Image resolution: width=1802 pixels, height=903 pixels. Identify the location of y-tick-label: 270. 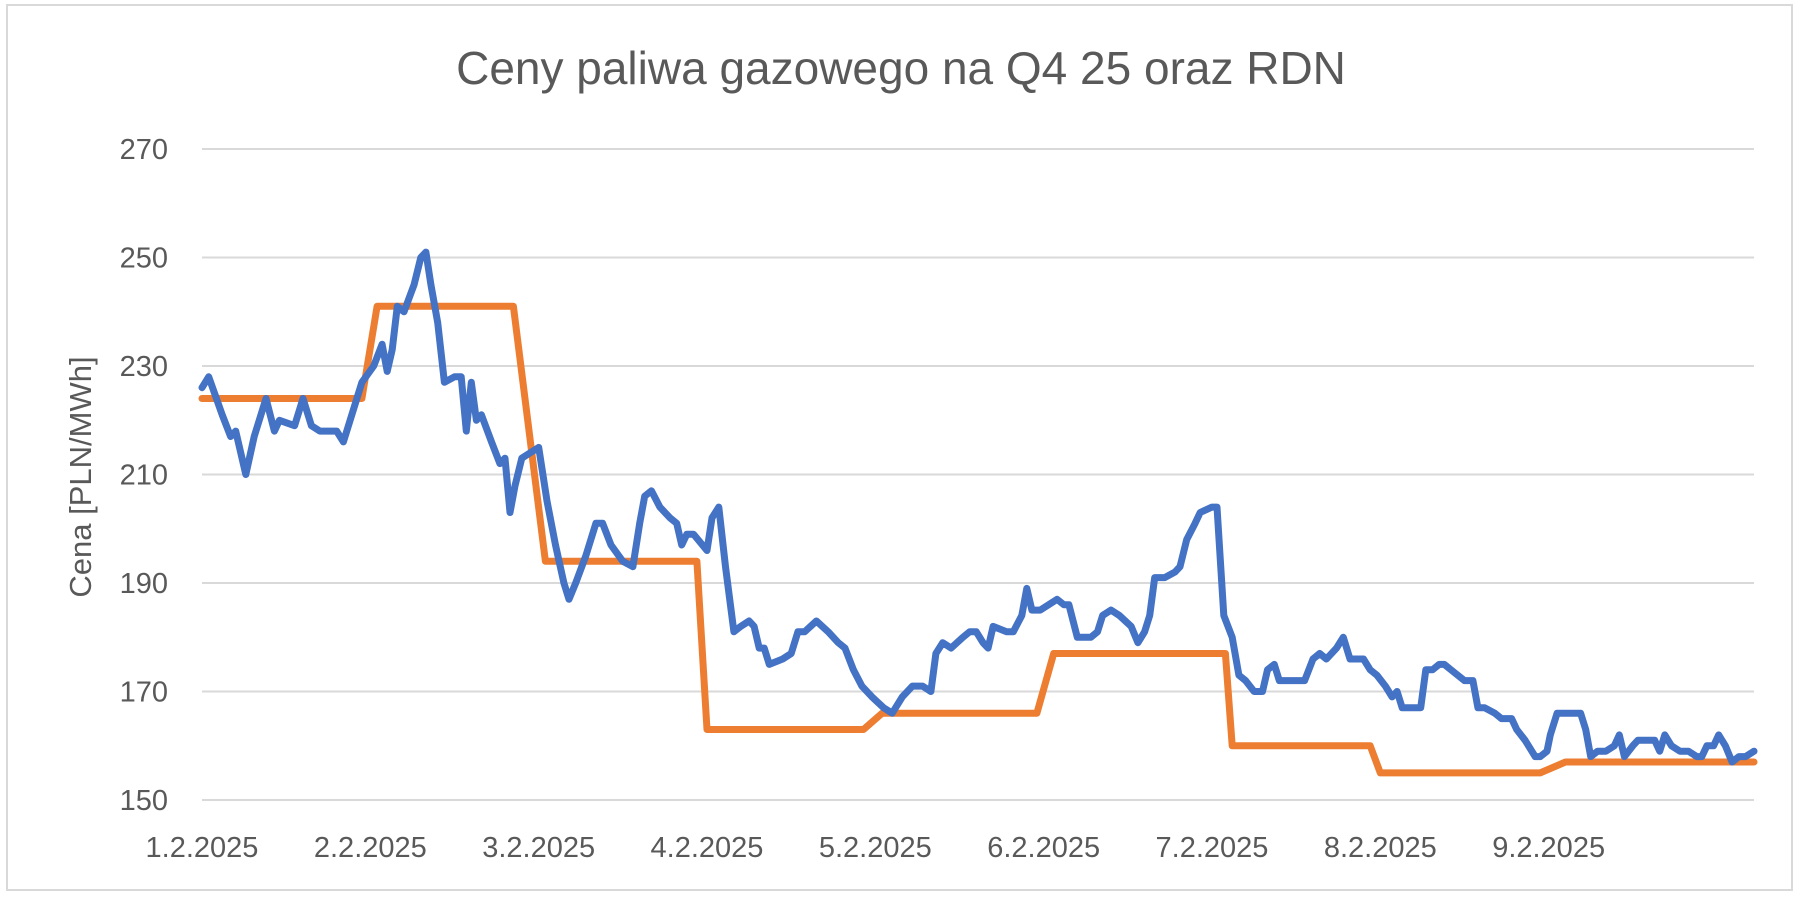
(144, 150).